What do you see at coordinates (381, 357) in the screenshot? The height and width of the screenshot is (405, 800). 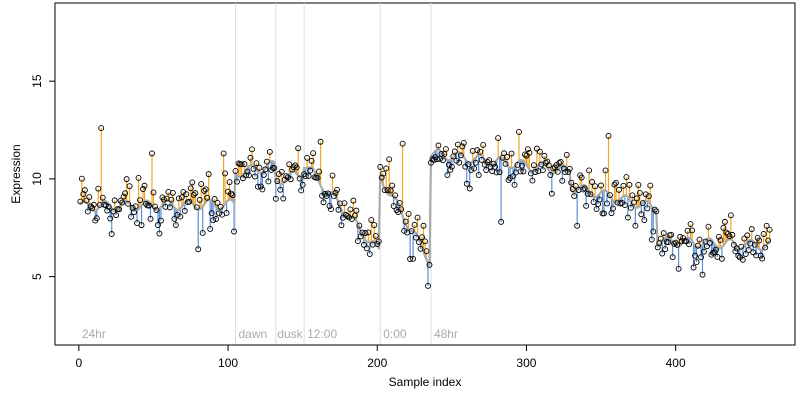 I see `x-axis: 0 100 200 300 400` at bounding box center [381, 357].